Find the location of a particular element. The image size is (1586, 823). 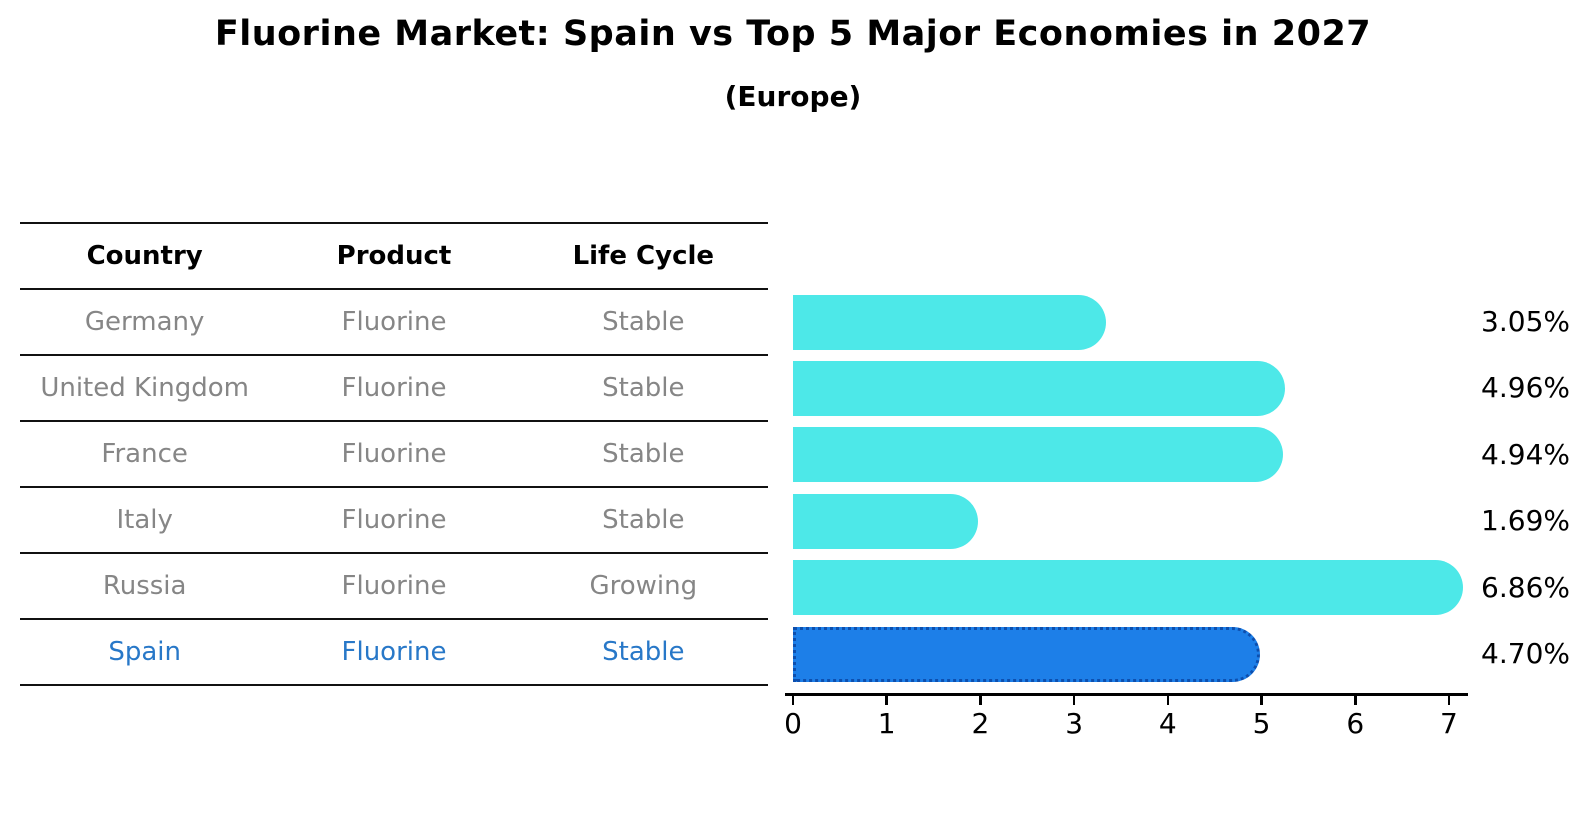

table-header-row: Country Product Life Cycle is located at coordinates (394, 257).